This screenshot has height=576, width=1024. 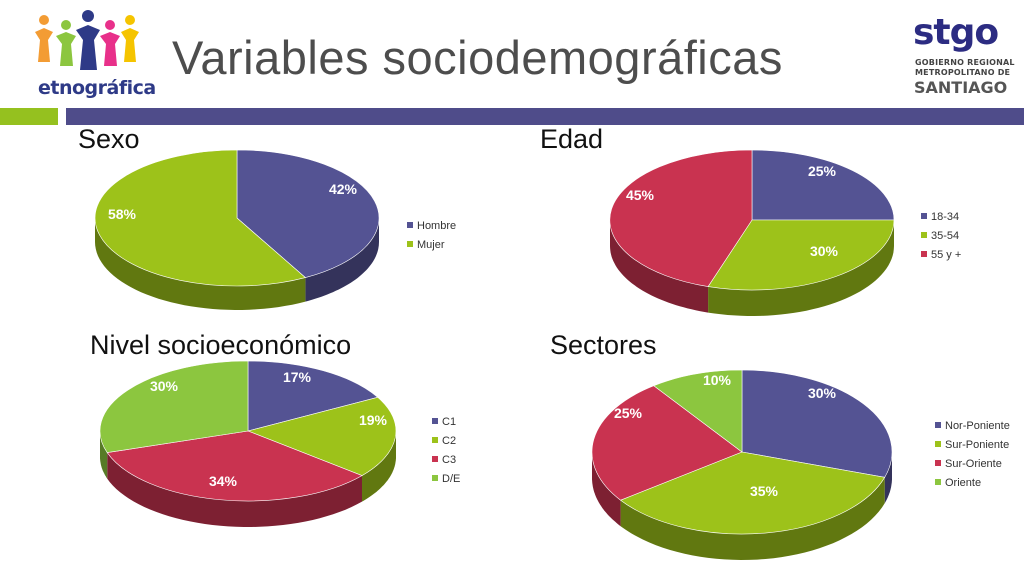 What do you see at coordinates (965, 62) in the screenshot?
I see `logo-right-line1: GOBIERNO REGIONAL` at bounding box center [965, 62].